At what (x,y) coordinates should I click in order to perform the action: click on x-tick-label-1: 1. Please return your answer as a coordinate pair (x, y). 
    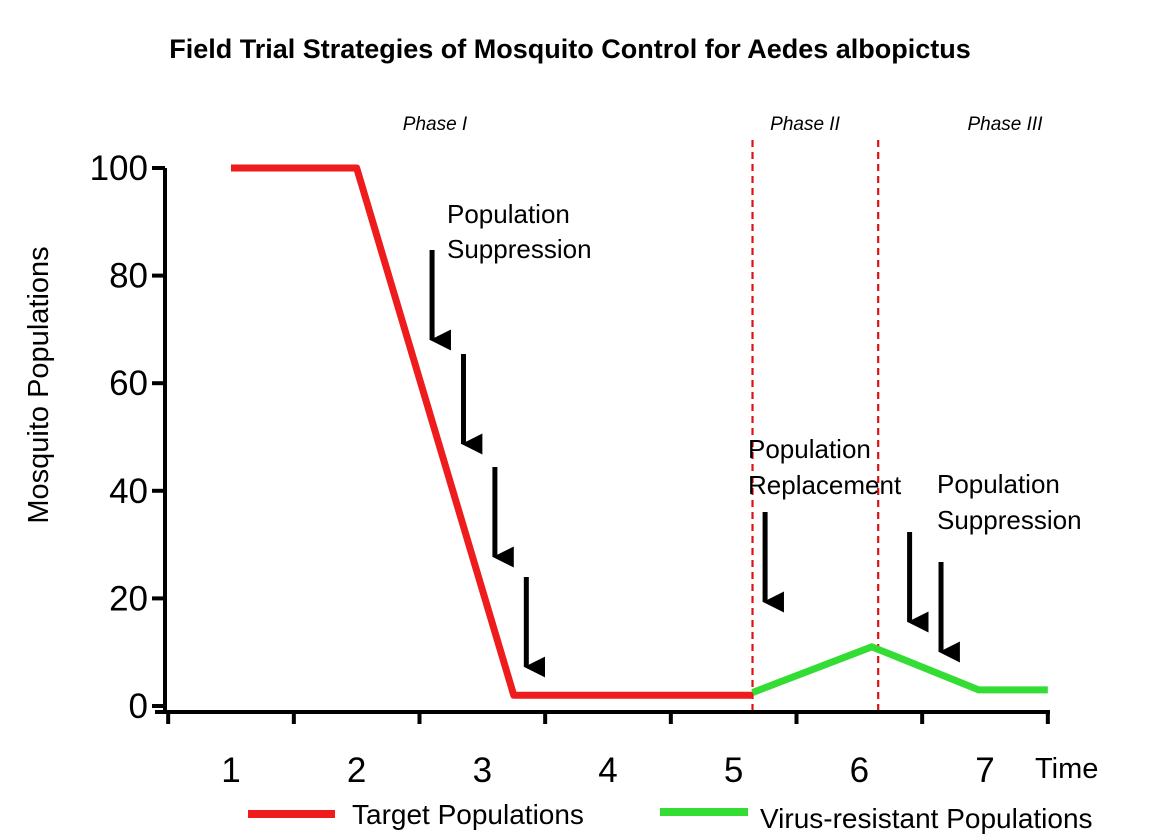
    Looking at the image, I should click on (230, 770).